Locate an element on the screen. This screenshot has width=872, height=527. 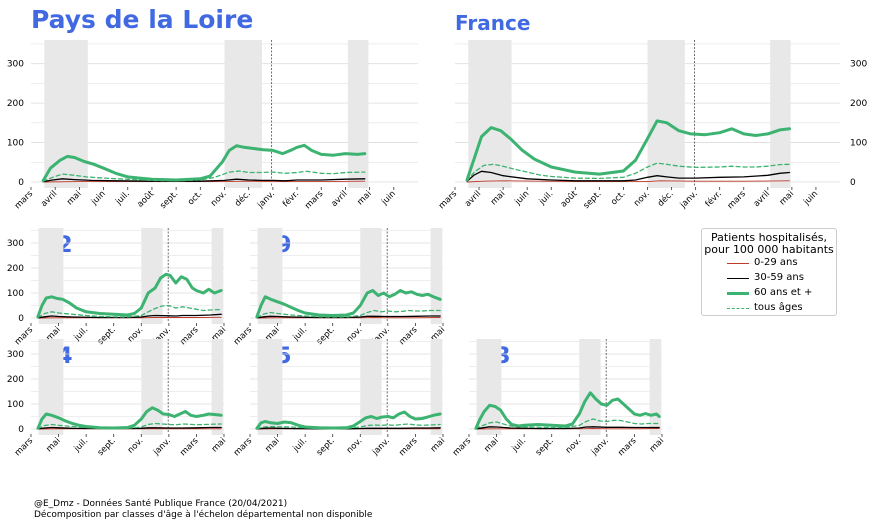
x-tick-label: déc. is located at coordinates (665, 198).